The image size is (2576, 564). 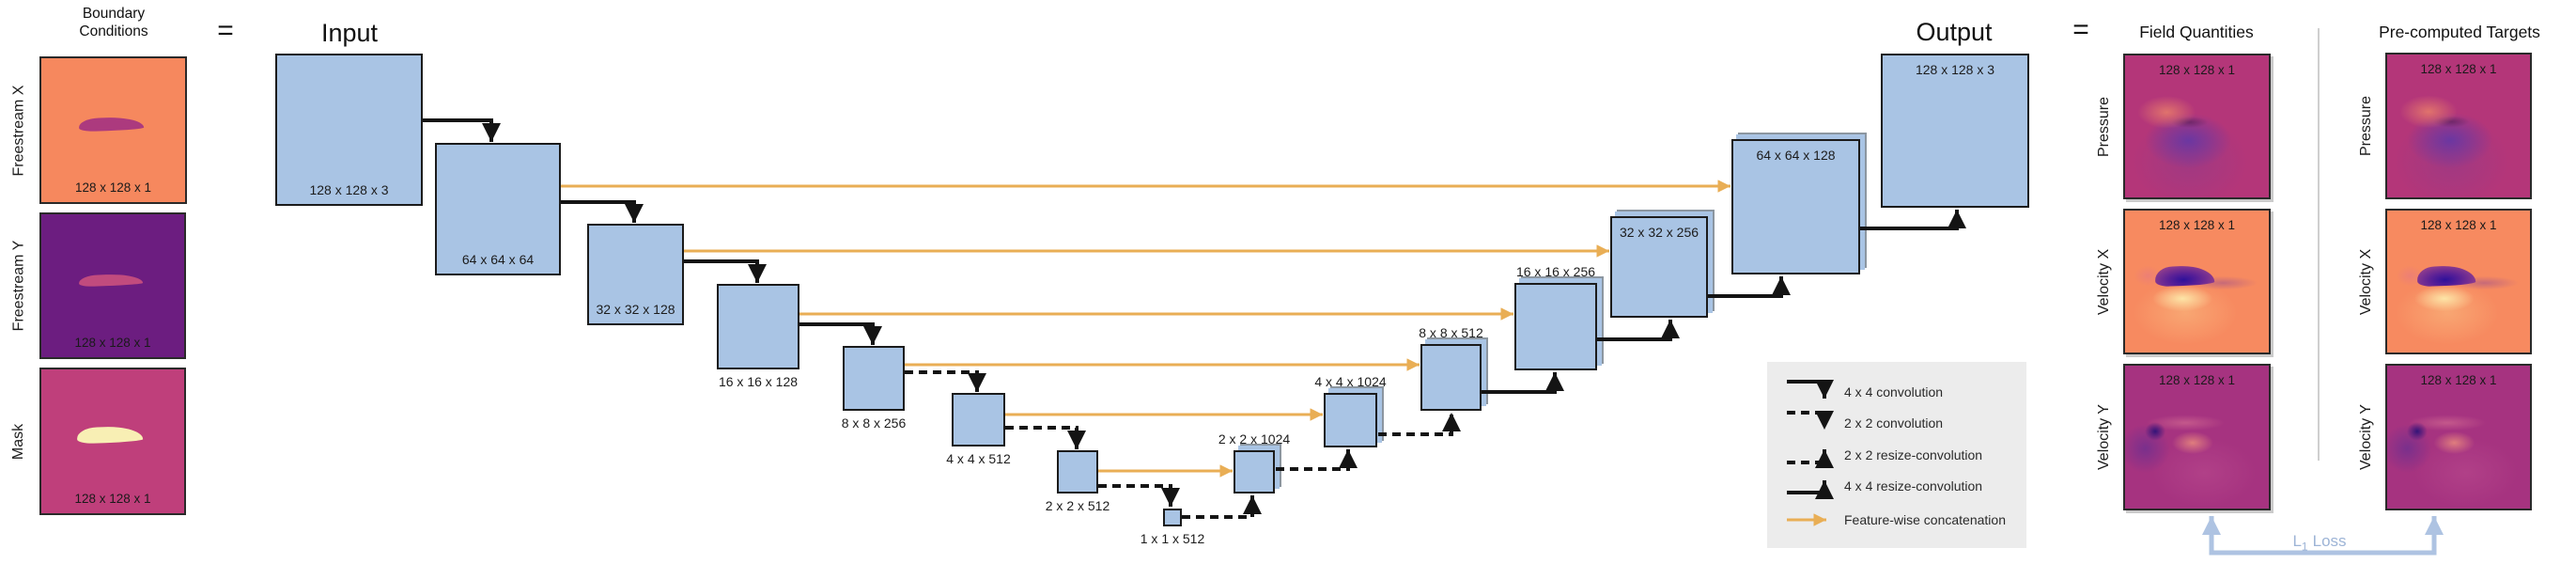 I want to click on rconv4-arrow-64-to-output, so click(x=1913, y=220).